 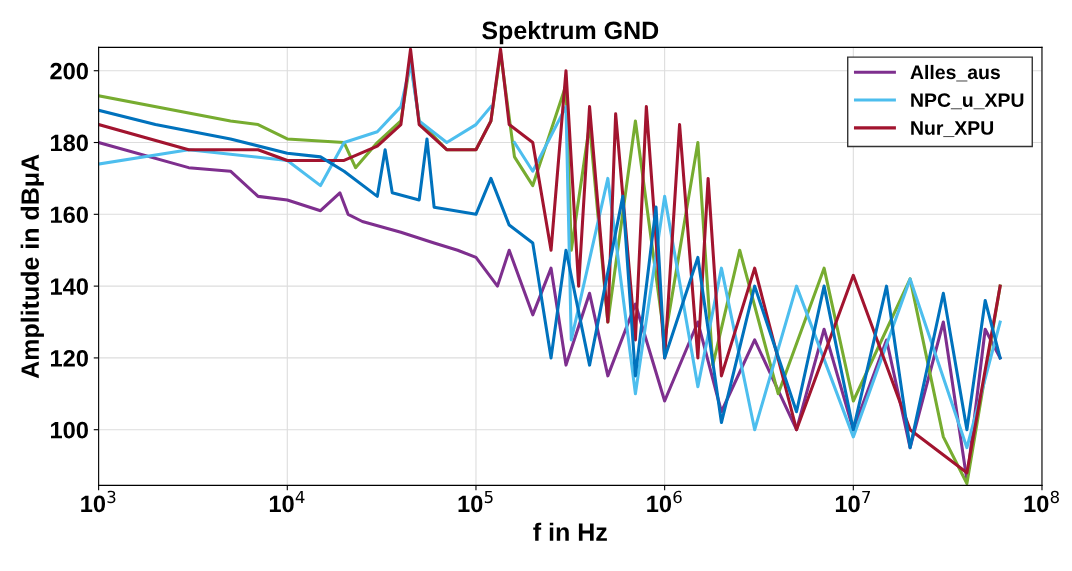 What do you see at coordinates (287, 501) in the screenshot?
I see `x-tick-label: 10$^{4}$` at bounding box center [287, 501].